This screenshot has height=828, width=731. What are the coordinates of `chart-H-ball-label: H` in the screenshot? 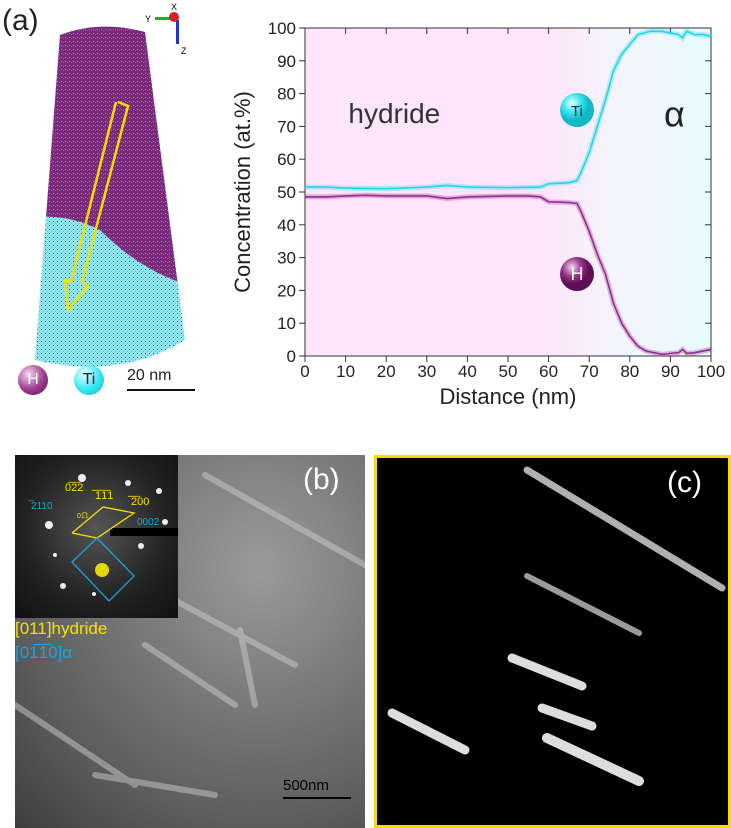 It's located at (577, 274).